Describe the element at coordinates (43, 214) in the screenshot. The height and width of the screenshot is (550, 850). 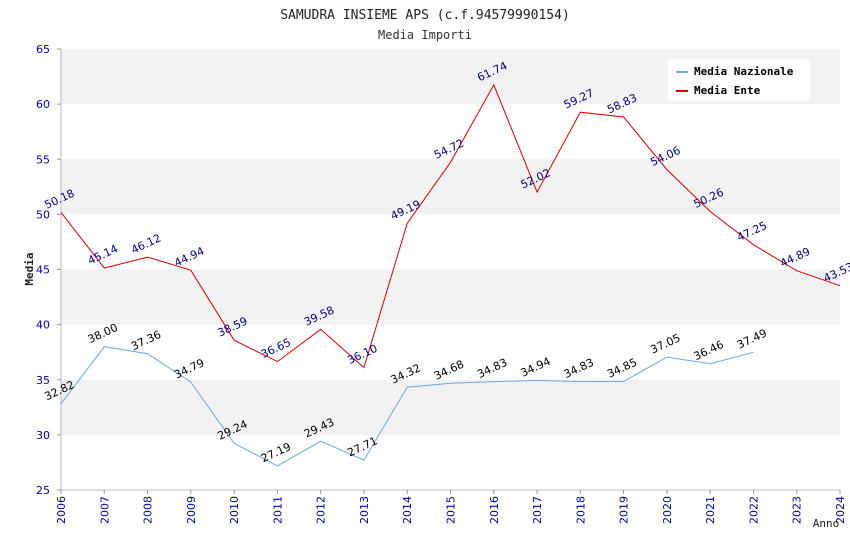
I see `y-tick-label: 50` at that location.